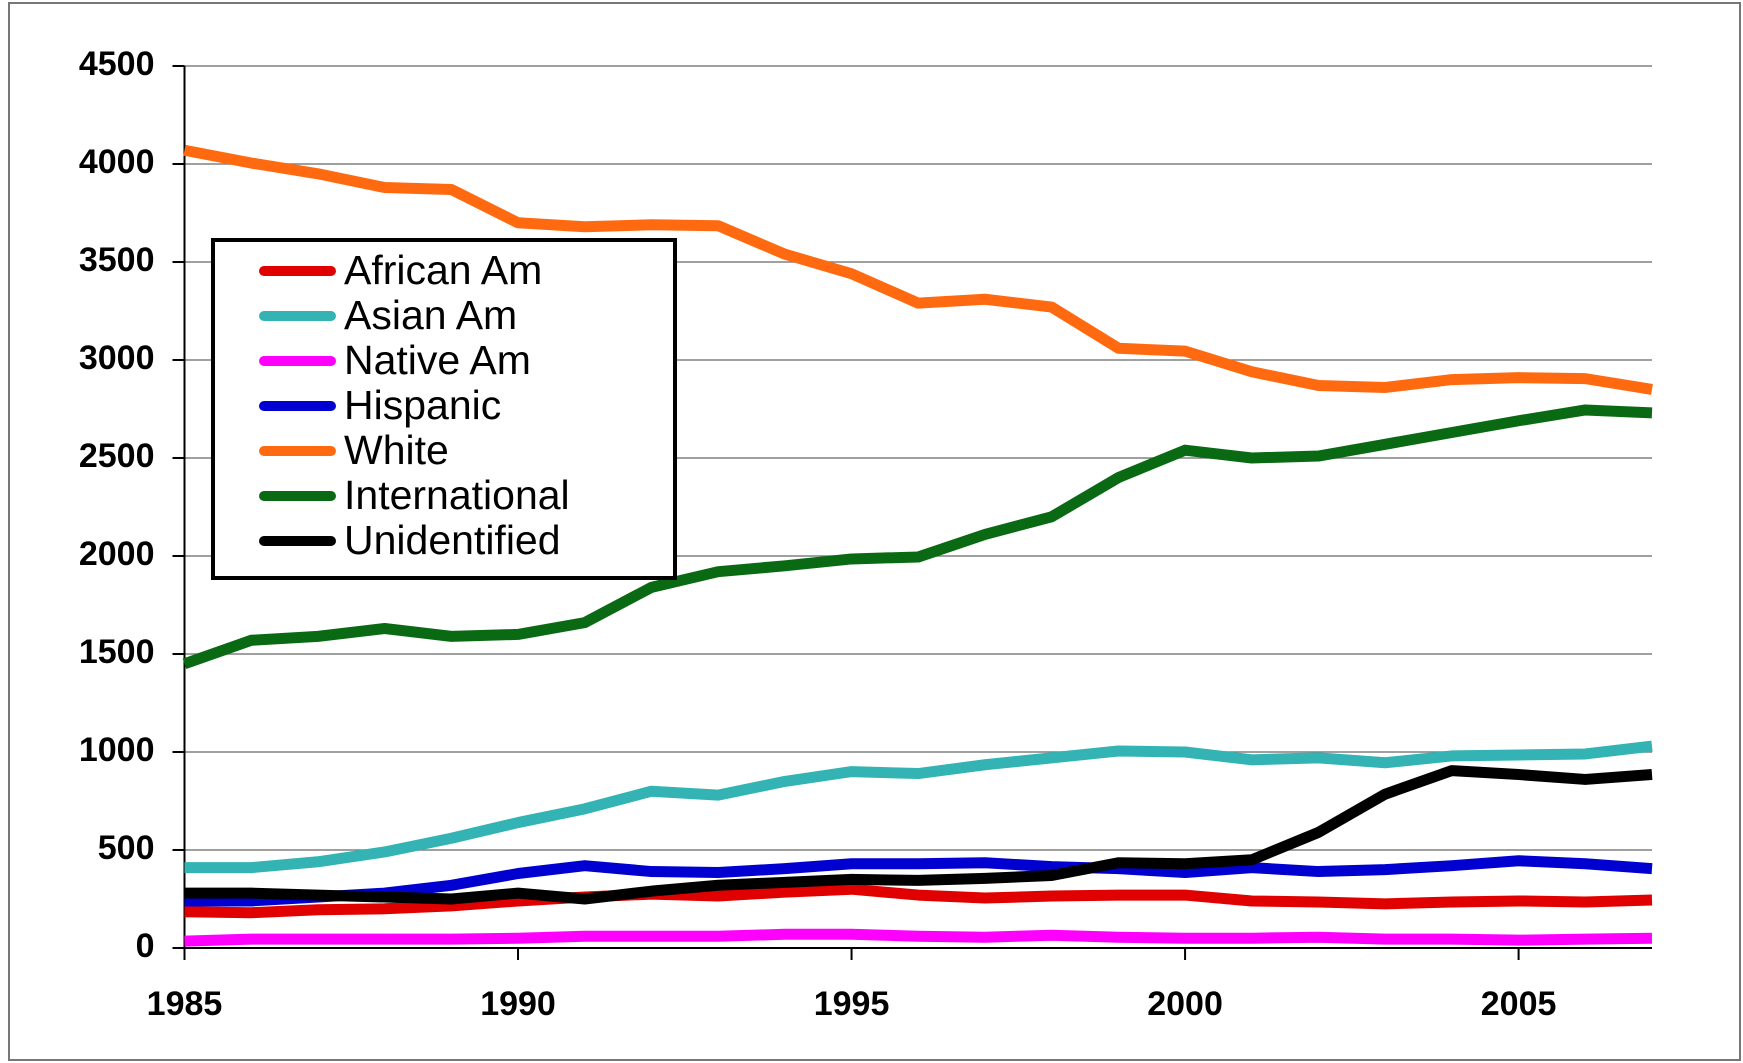 This screenshot has height=1063, width=1743. I want to click on y-tick-label: 3000, so click(117, 358).